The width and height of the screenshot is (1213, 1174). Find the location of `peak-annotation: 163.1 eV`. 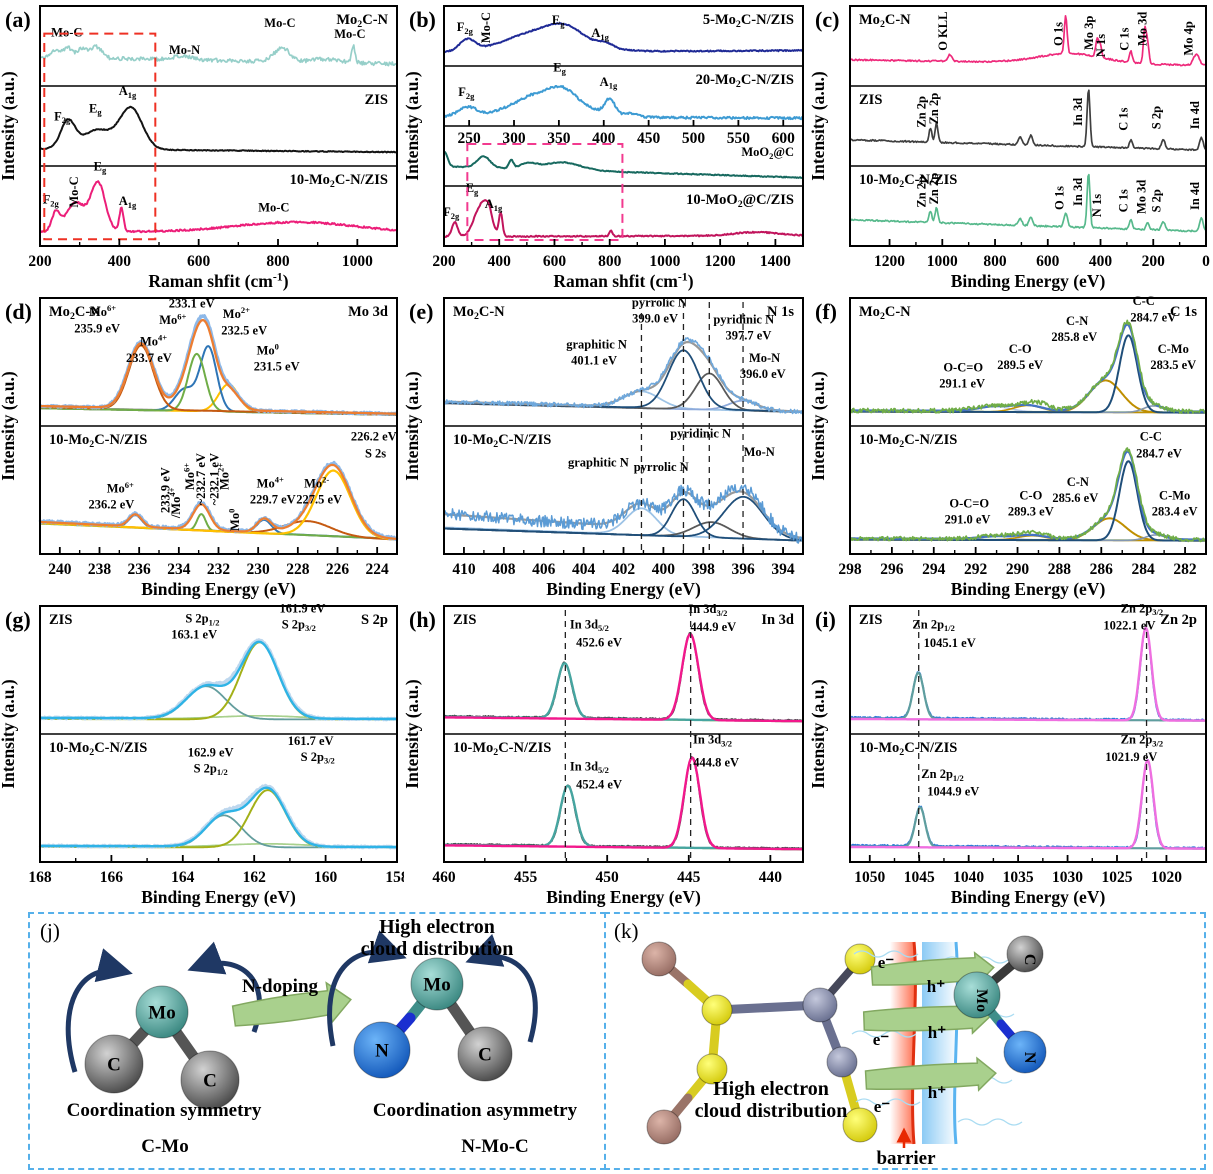

peak-annotation: 163.1 eV is located at coordinates (194, 635).